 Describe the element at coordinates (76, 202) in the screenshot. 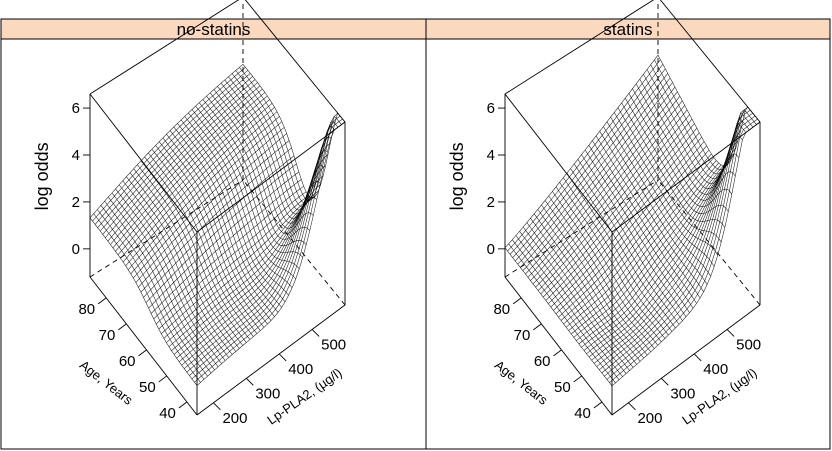

I see `z-tick-label: 2` at that location.